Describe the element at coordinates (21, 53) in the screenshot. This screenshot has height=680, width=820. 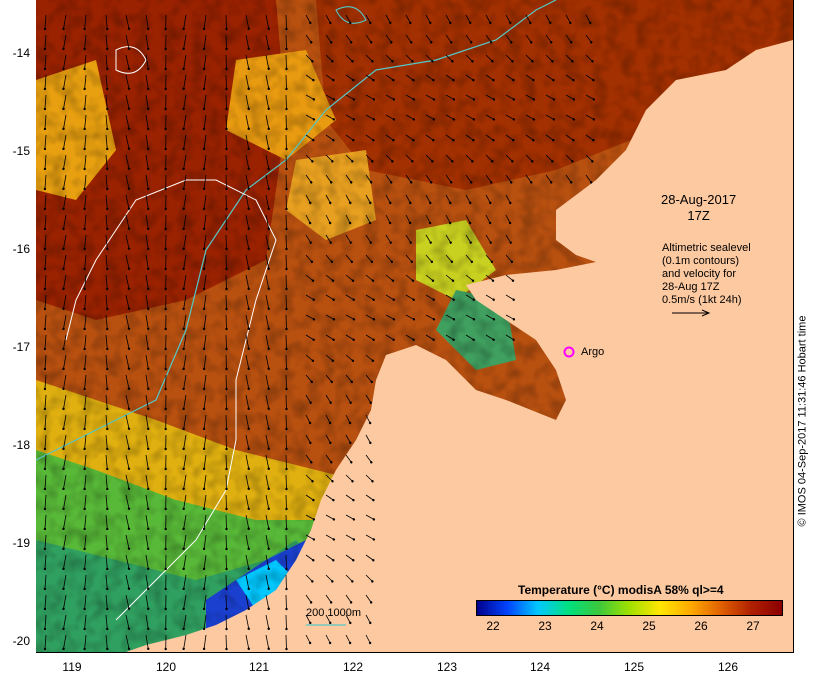
I see `y-tick-label: -14` at that location.